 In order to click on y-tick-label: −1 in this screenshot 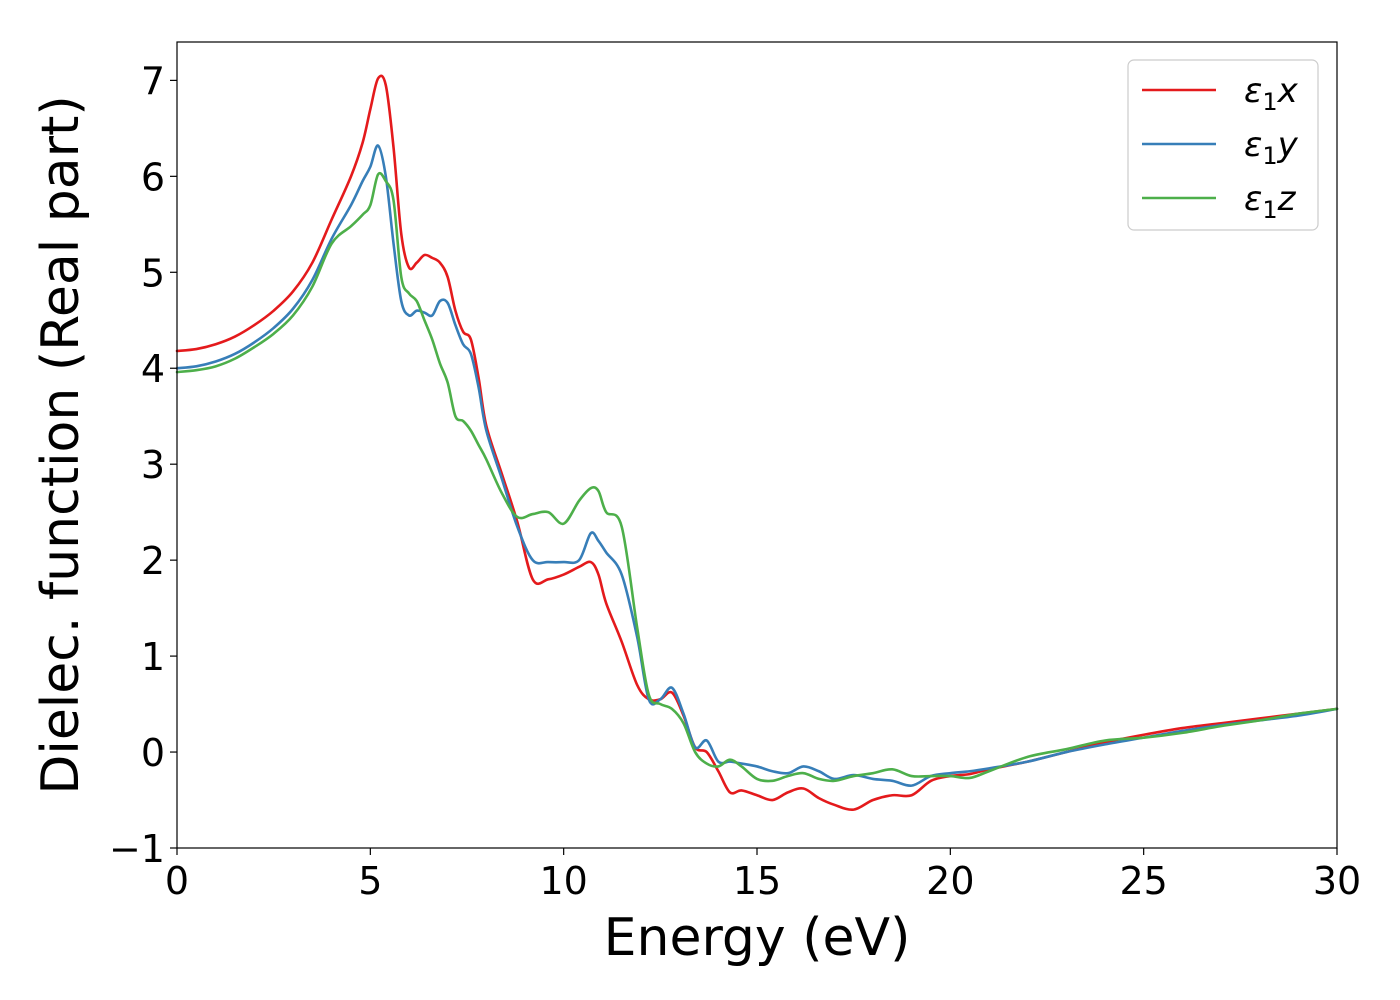, I will do `click(137, 849)`.